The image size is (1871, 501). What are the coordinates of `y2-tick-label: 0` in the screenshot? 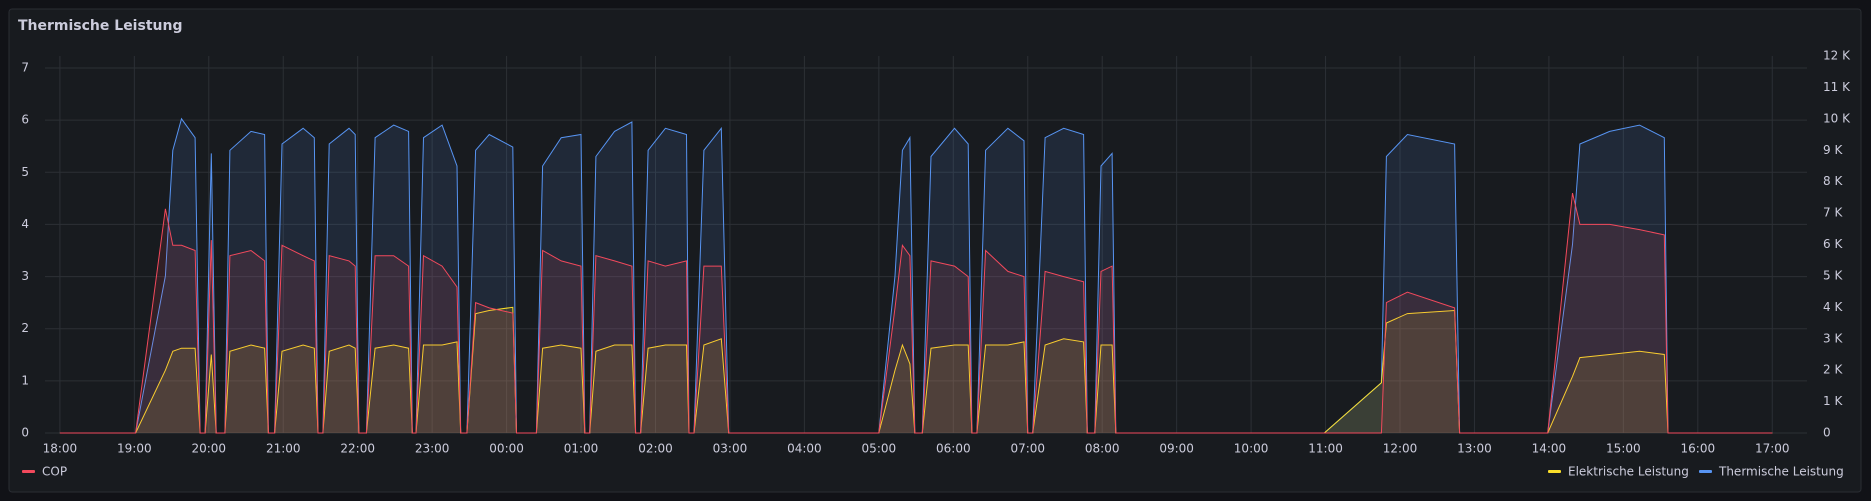 It's located at (1827, 433).